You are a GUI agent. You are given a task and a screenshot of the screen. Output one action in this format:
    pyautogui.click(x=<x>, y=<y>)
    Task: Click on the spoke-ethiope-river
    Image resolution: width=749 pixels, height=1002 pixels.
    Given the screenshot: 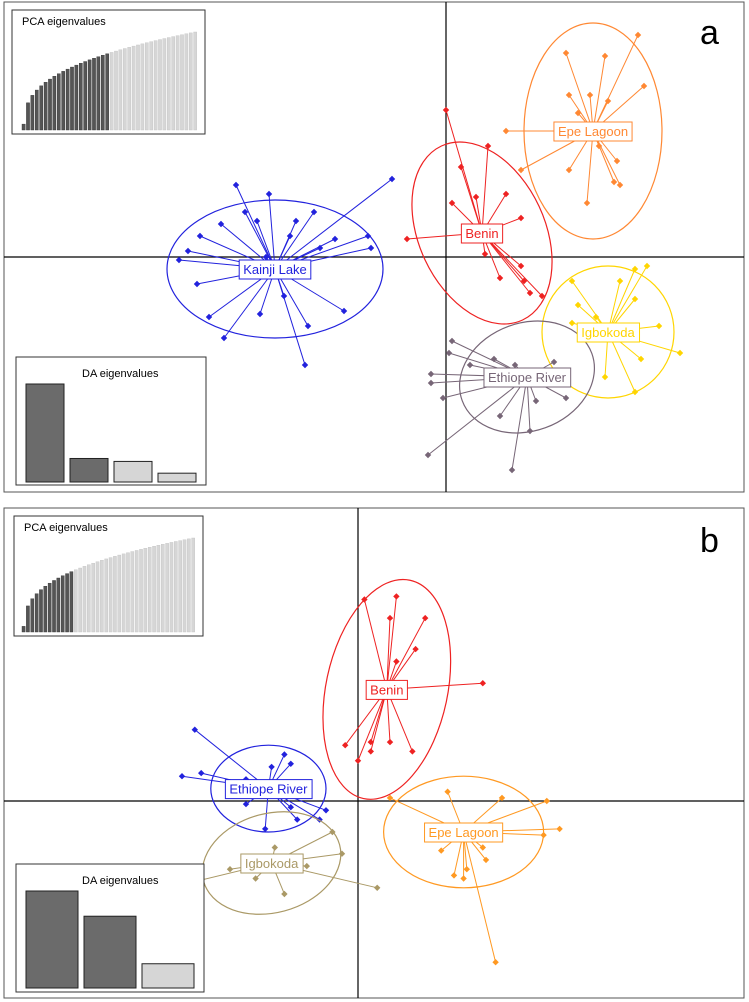 What is the action you would take?
    pyautogui.click(x=519, y=423)
    